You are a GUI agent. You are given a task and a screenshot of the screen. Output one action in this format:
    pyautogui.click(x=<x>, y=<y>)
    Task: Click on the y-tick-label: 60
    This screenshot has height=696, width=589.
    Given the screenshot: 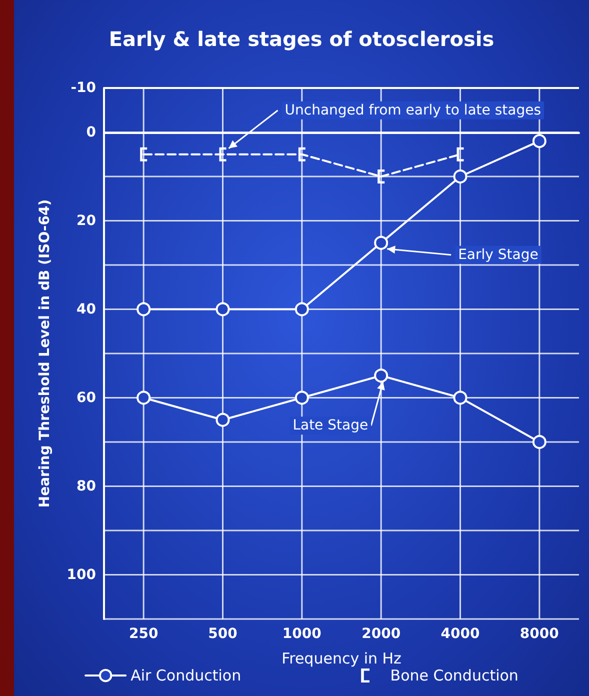 What is the action you would take?
    pyautogui.click(x=86, y=398)
    